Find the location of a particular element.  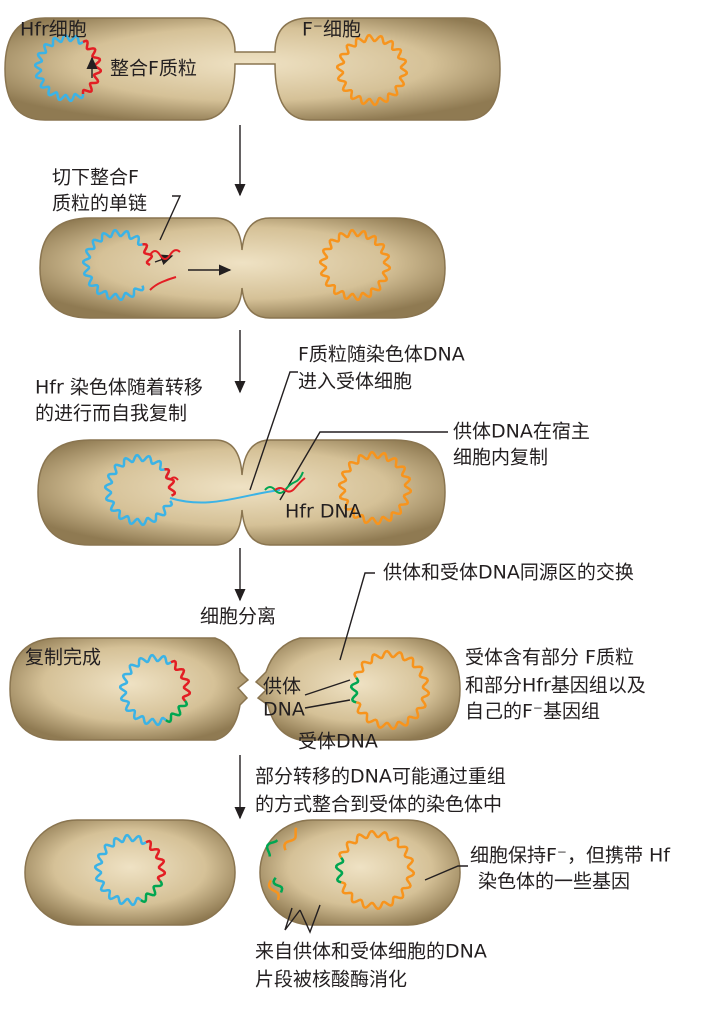

label: 整合F质粒 is located at coordinates (153, 69).